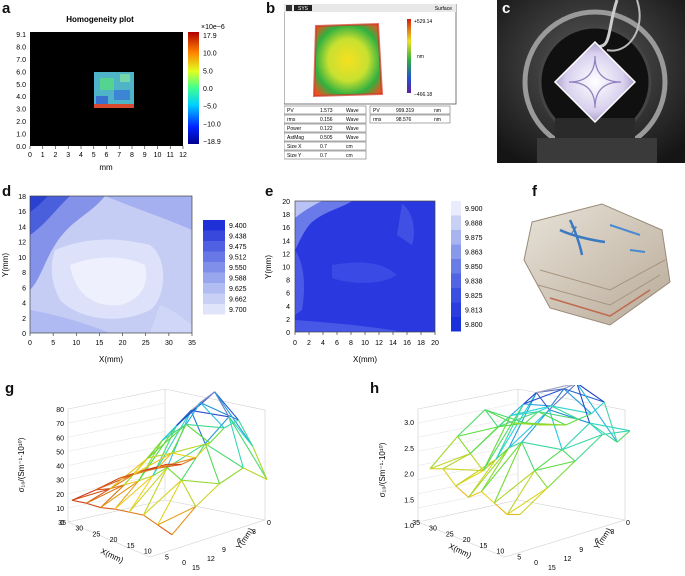  Describe the element at coordinates (196, 568) in the screenshot. I see `tick-label: 15` at that location.